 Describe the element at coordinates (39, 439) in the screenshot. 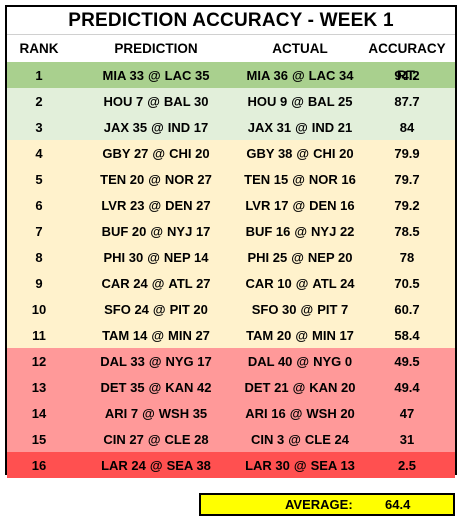

I see `rank-cell: 15` at that location.